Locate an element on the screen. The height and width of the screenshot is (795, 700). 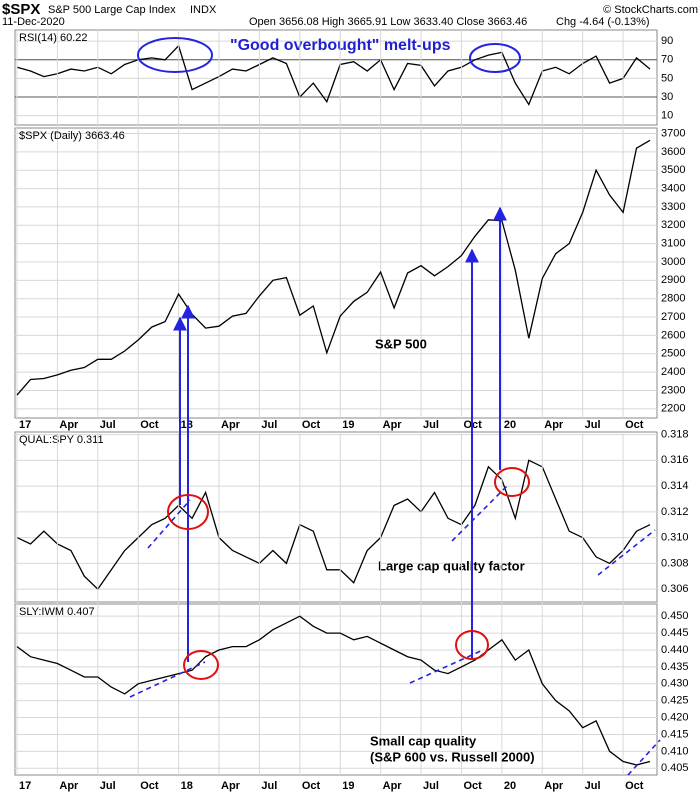
y-tick-label: 3000 is located at coordinates (673, 262).